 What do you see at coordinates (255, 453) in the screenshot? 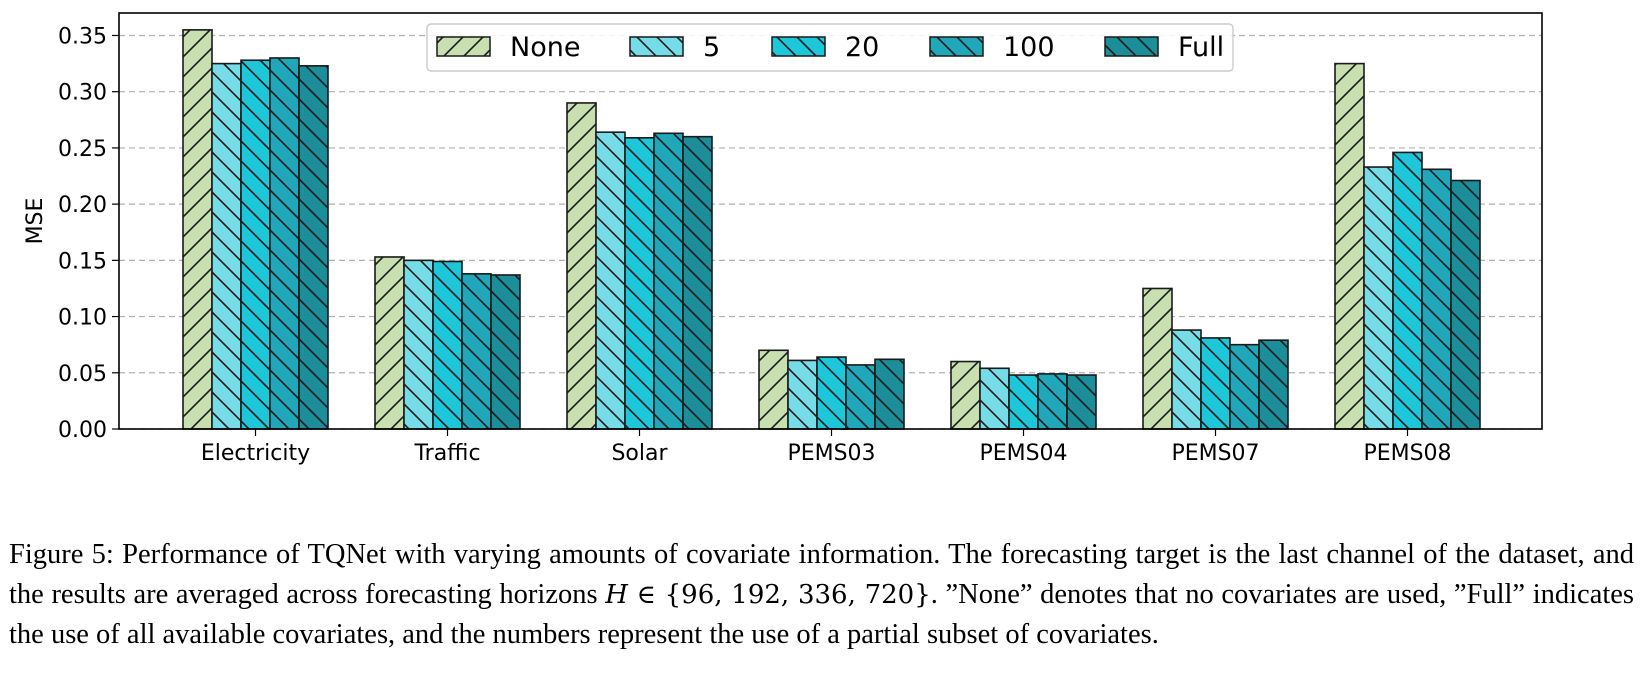
I see `x-tick-label: Electricity` at bounding box center [255, 453].